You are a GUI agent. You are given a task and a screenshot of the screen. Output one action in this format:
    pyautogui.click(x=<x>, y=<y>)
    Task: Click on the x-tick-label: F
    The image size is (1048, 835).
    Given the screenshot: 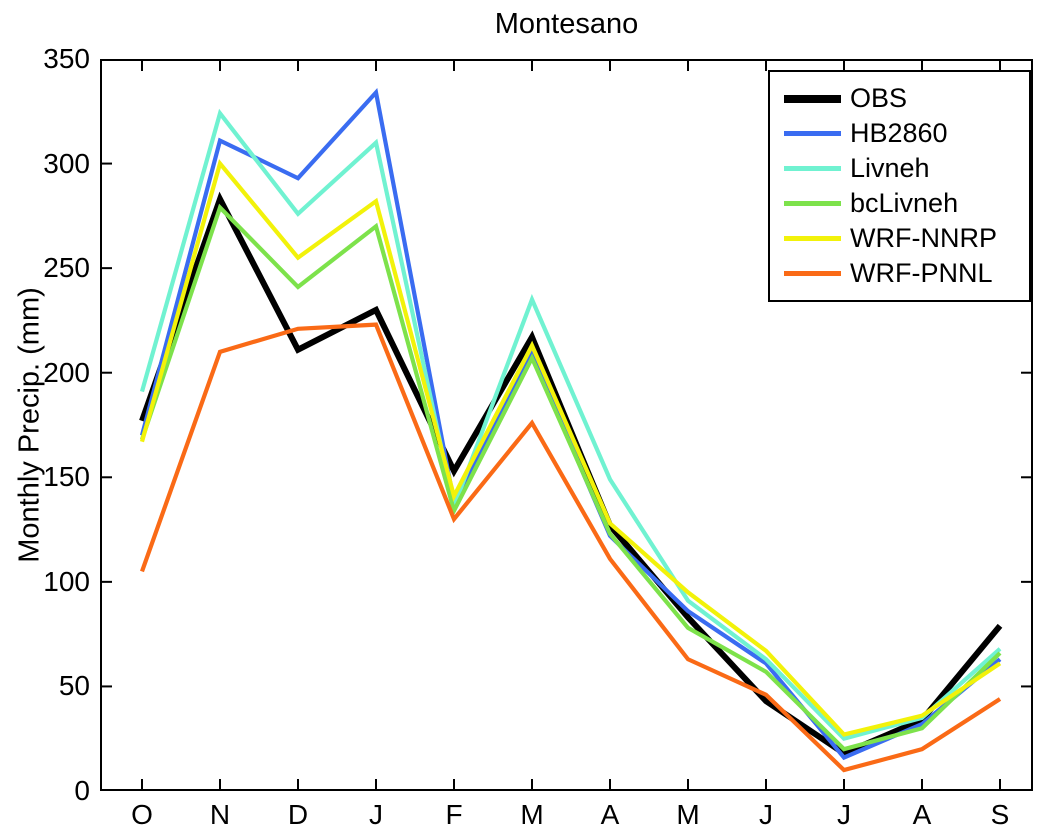 What is the action you would take?
    pyautogui.click(x=454, y=814)
    